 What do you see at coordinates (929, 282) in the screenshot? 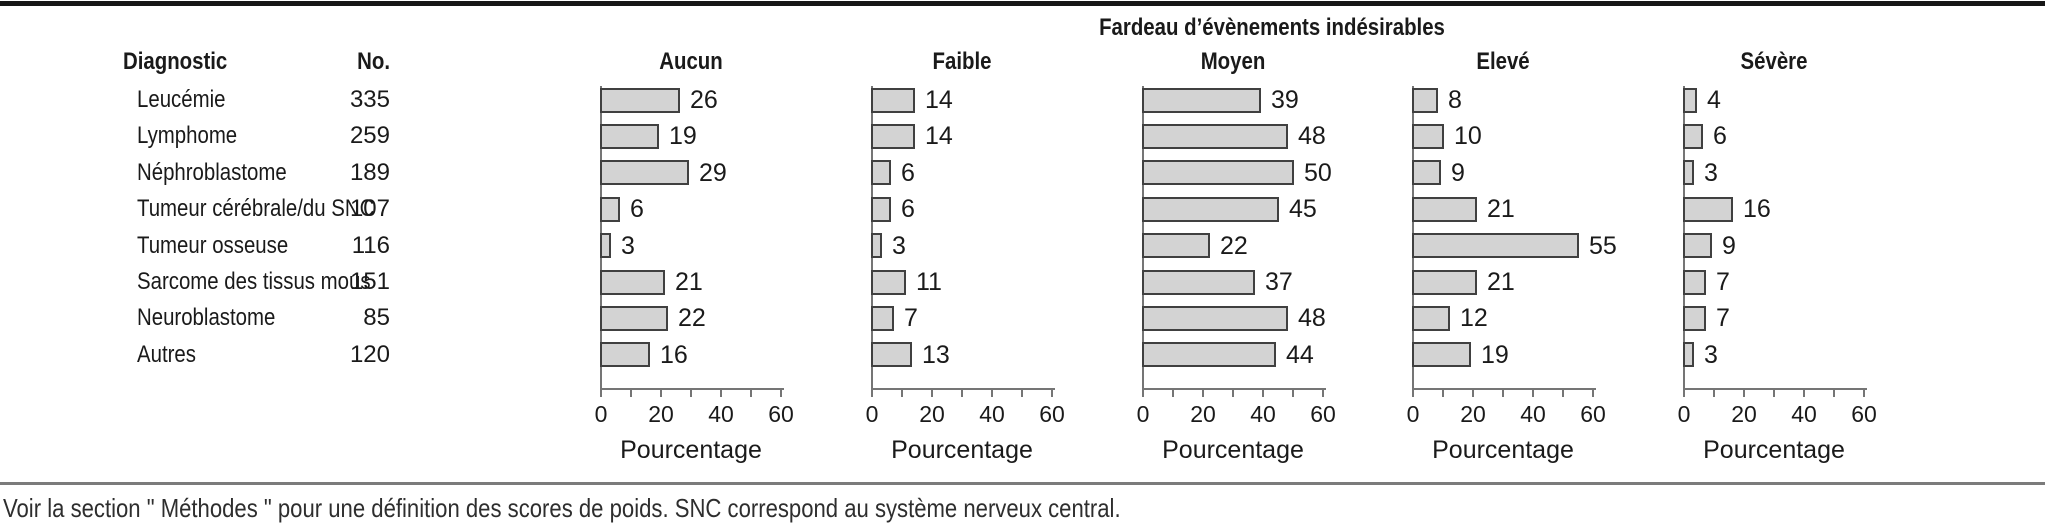
I see `bar-value-label: 11` at bounding box center [929, 282].